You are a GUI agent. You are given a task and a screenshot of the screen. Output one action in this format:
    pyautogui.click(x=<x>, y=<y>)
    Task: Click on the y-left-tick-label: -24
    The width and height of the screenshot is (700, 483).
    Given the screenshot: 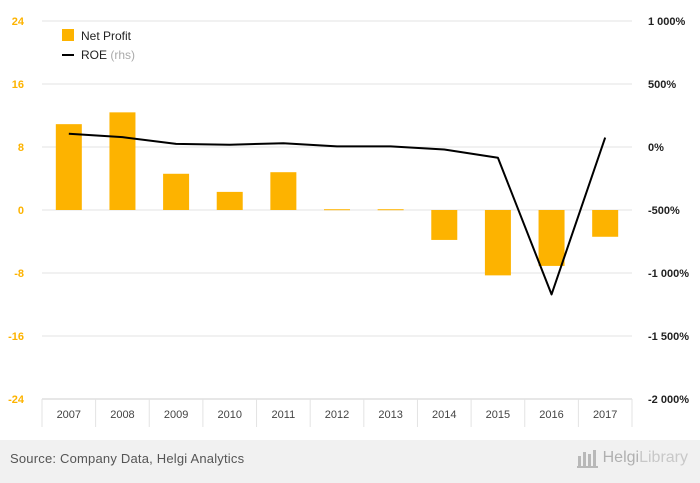 What is the action you would take?
    pyautogui.click(x=16, y=400)
    